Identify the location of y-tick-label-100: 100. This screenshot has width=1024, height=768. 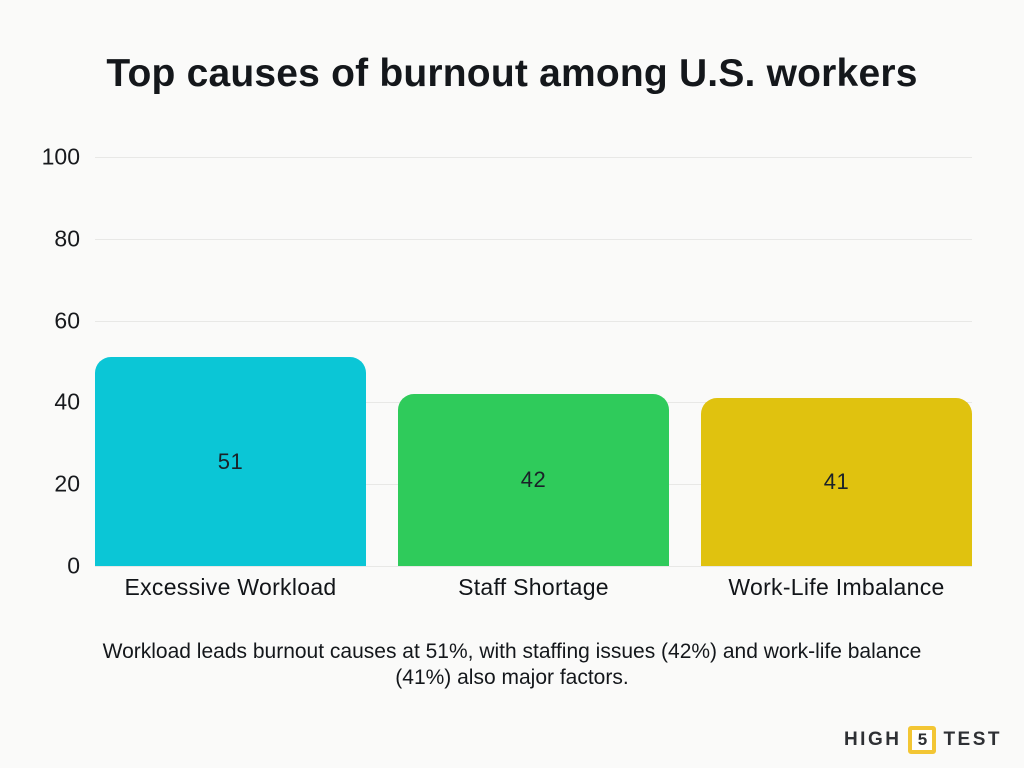
(60, 156).